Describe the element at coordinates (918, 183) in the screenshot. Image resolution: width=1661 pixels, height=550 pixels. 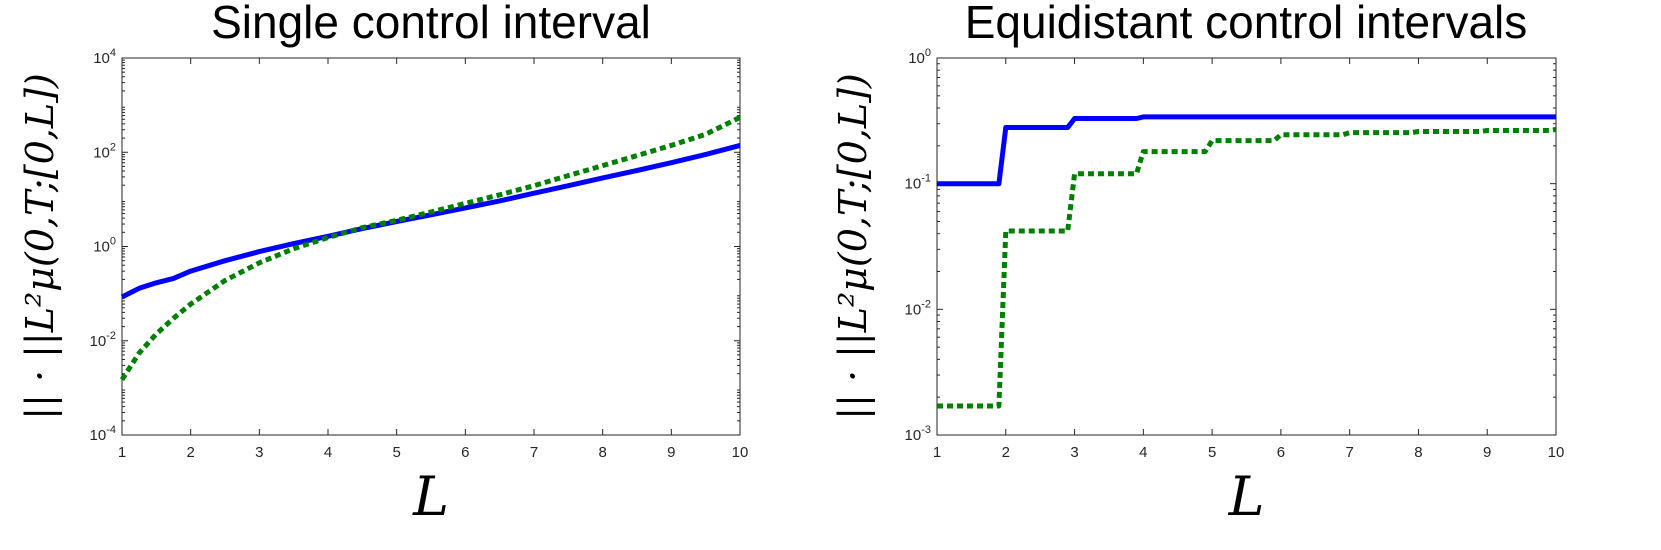
I see `y-tick-label: 10⁻¹` at that location.